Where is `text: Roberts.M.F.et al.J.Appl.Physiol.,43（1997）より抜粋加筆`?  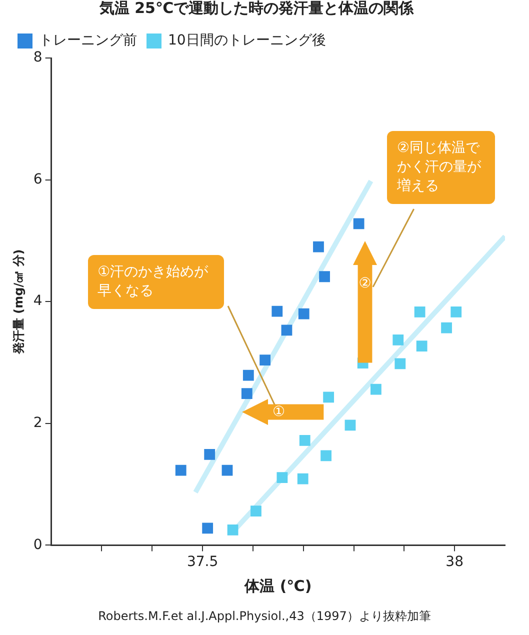
text: Roberts.M.F.et al.J.Appl.Physiol.,43（1997）より抜粋加筆 is located at coordinates (264, 616).